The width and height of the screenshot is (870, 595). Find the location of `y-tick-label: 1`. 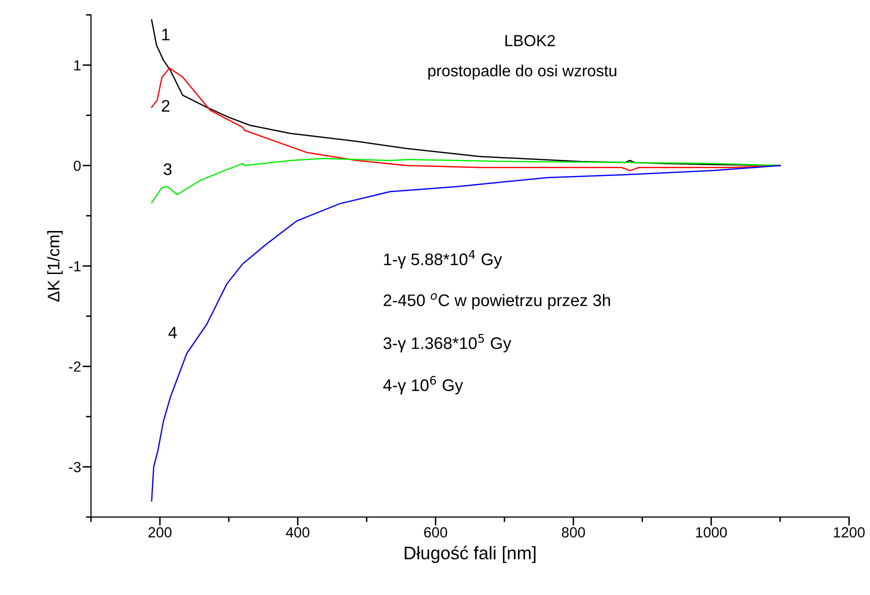

y-tick-label: 1 is located at coordinates (77, 65).